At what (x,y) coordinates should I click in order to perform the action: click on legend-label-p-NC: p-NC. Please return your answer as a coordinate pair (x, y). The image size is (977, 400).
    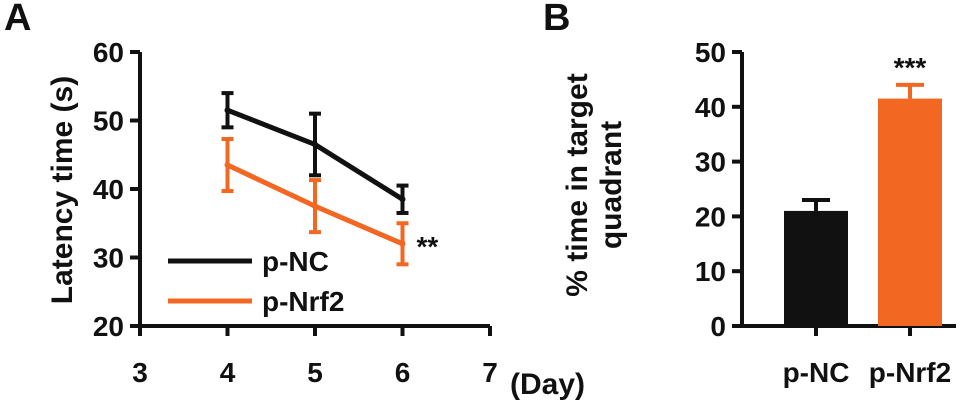
    Looking at the image, I should click on (295, 261).